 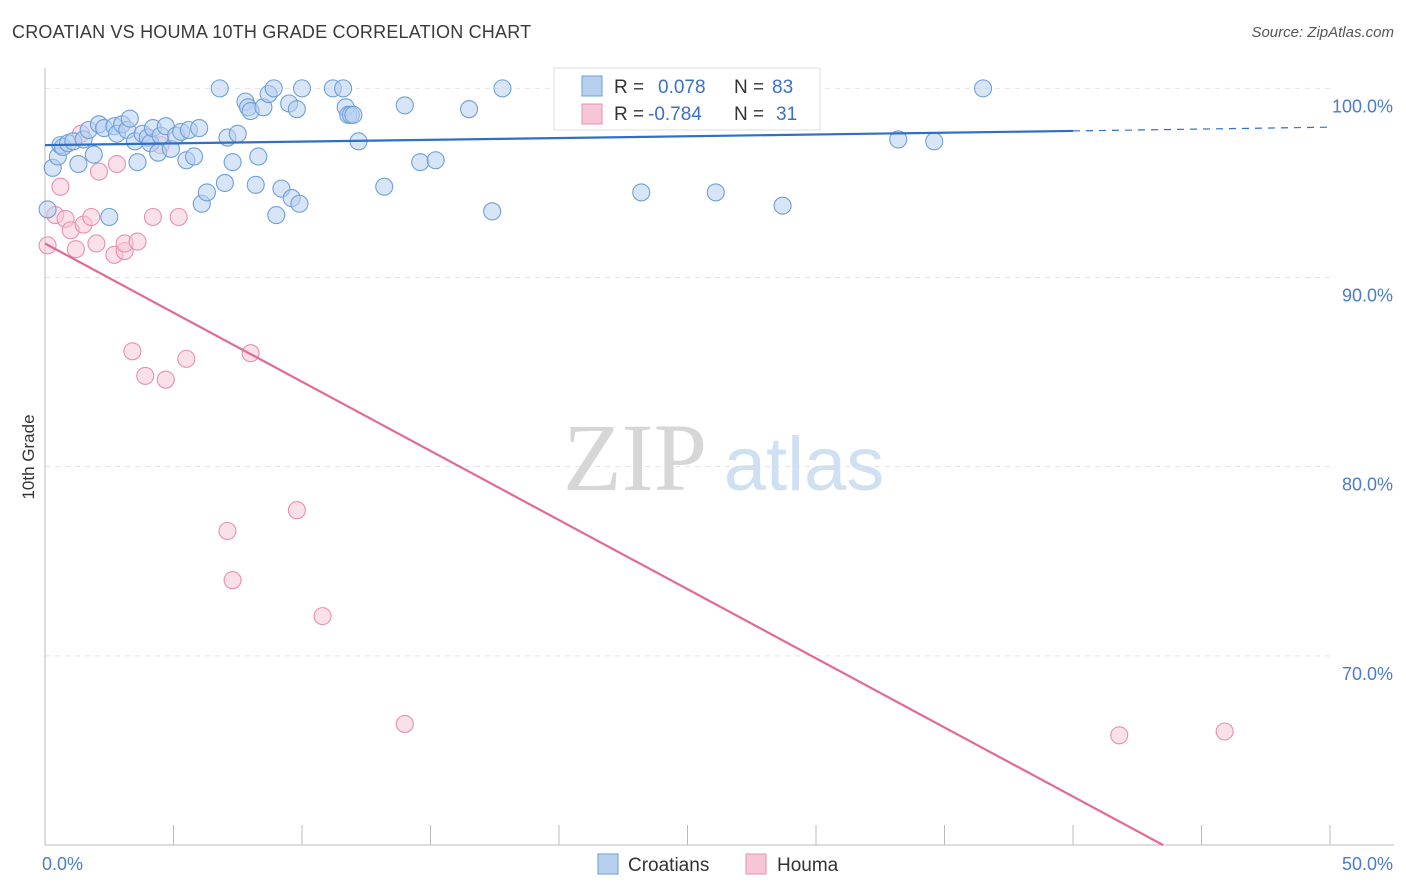 What do you see at coordinates (749, 114) in the screenshot?
I see `houma-n-label: N =` at bounding box center [749, 114].